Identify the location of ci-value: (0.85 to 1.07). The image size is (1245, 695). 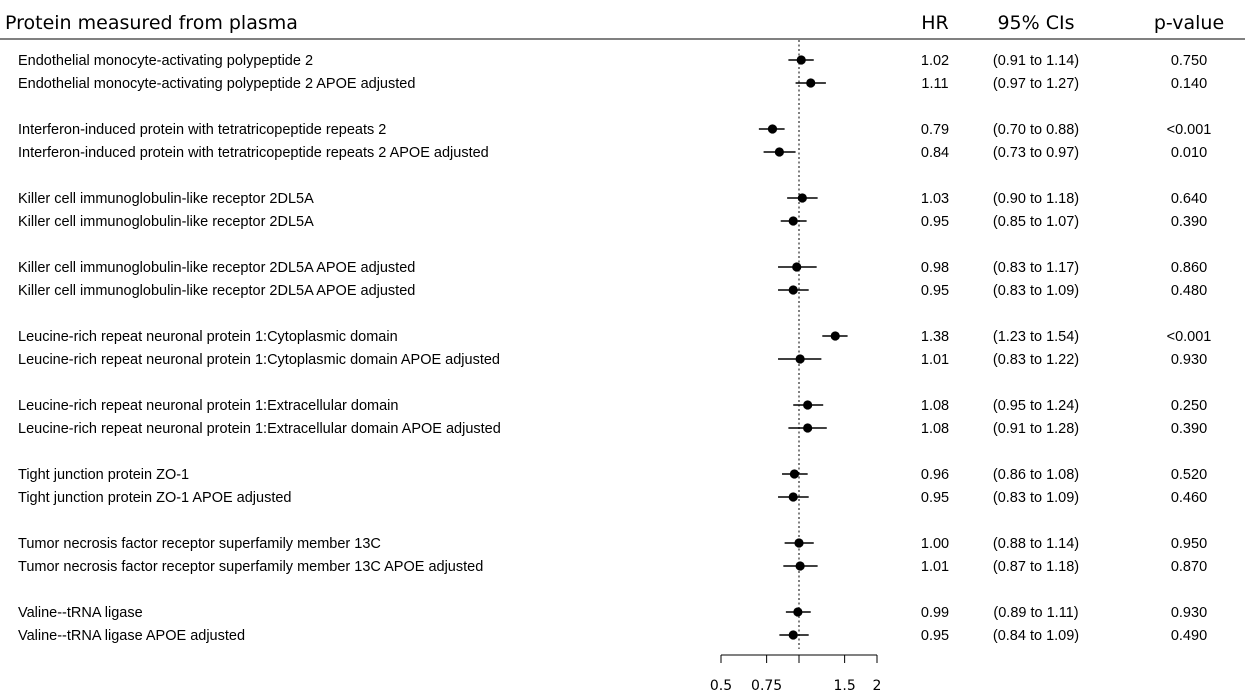
(1036, 222).